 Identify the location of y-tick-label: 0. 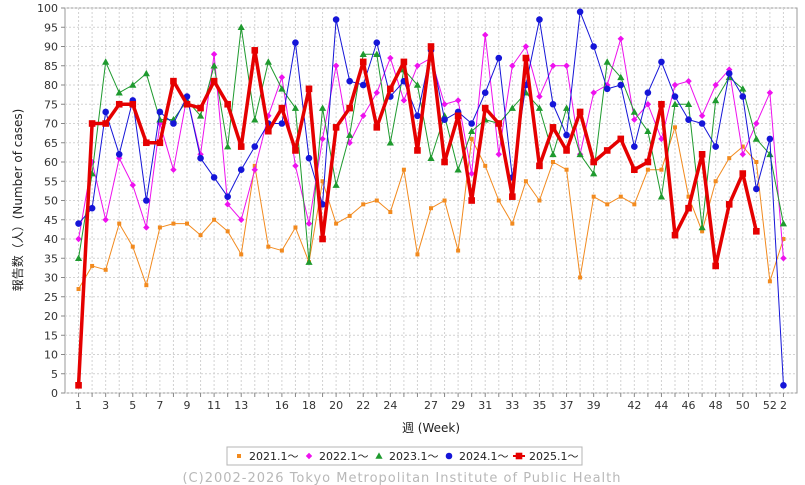
(54, 393).